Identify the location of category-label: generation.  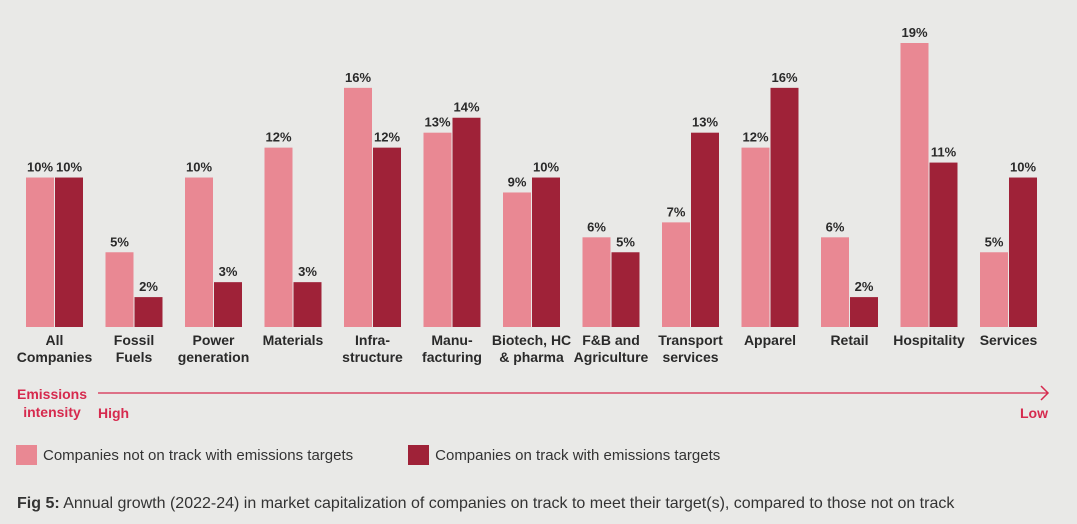
(214, 357).